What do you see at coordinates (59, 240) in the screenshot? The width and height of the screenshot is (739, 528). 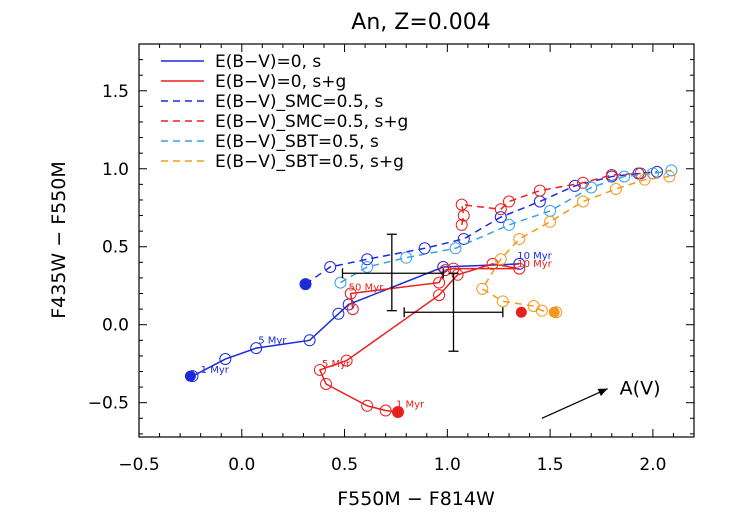 I see `y-axis-label: F435W − F550M` at bounding box center [59, 240].